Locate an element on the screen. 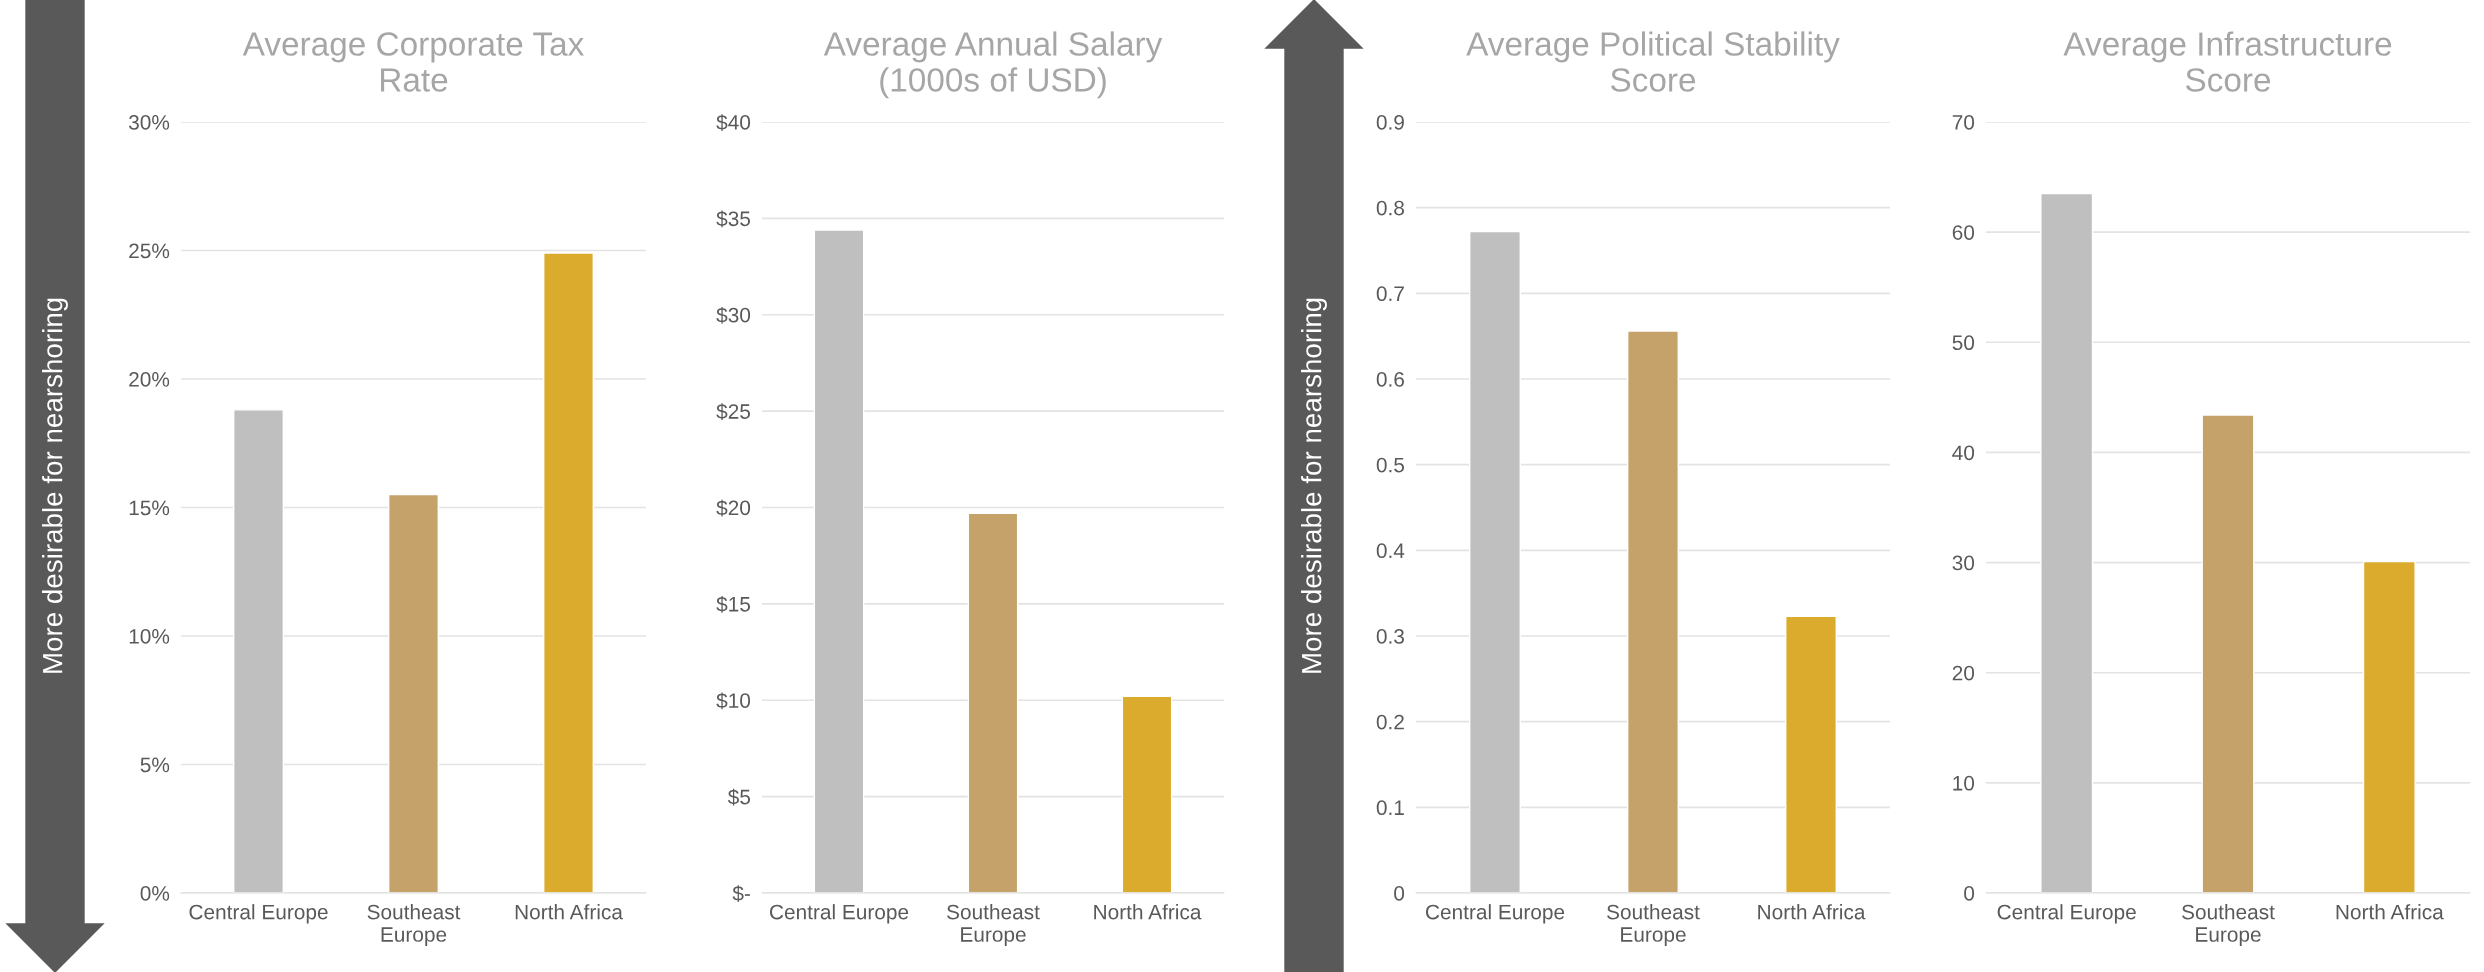  y-tick-label: $30 is located at coordinates (733, 315).